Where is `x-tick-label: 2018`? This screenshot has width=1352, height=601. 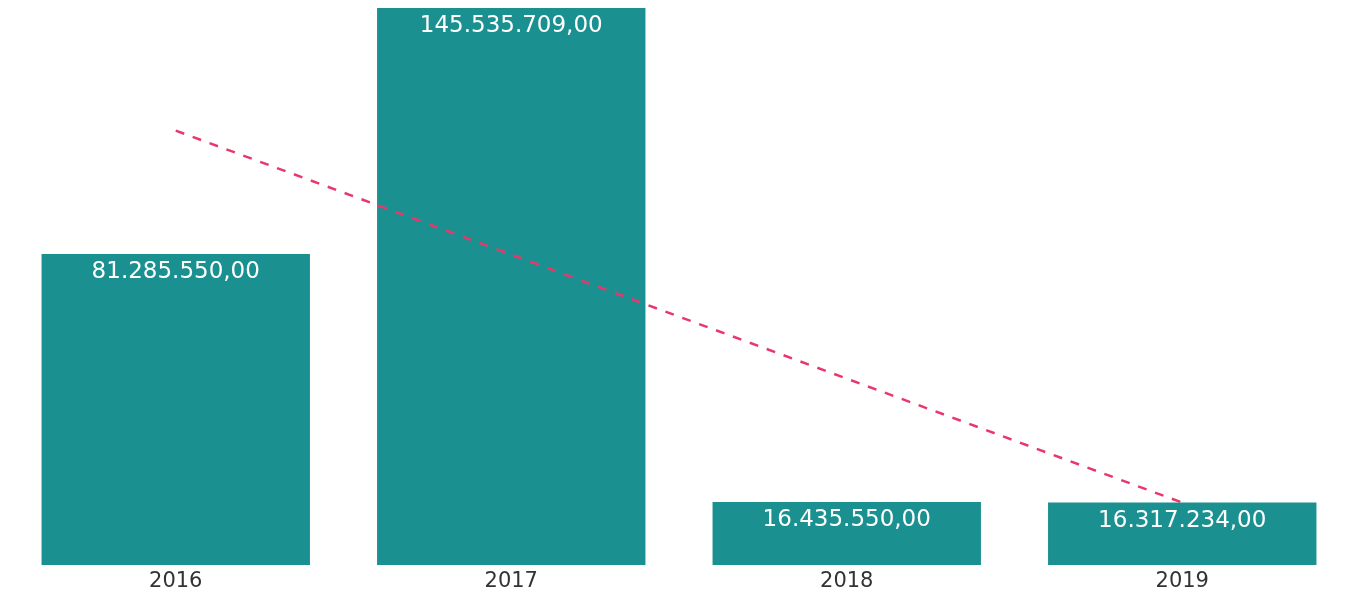 x-tick-label: 2018 is located at coordinates (847, 580).